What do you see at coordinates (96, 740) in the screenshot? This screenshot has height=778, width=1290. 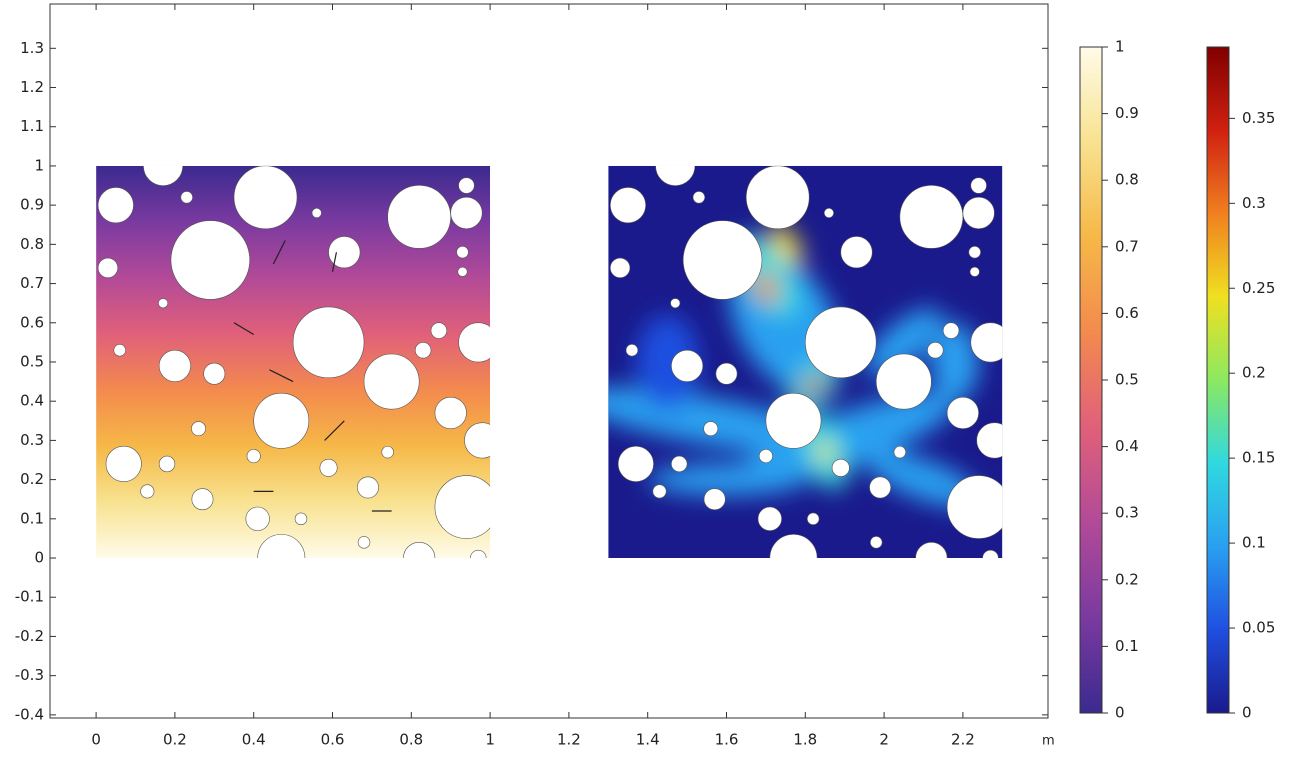 I see `x-tick-label: 0` at bounding box center [96, 740].